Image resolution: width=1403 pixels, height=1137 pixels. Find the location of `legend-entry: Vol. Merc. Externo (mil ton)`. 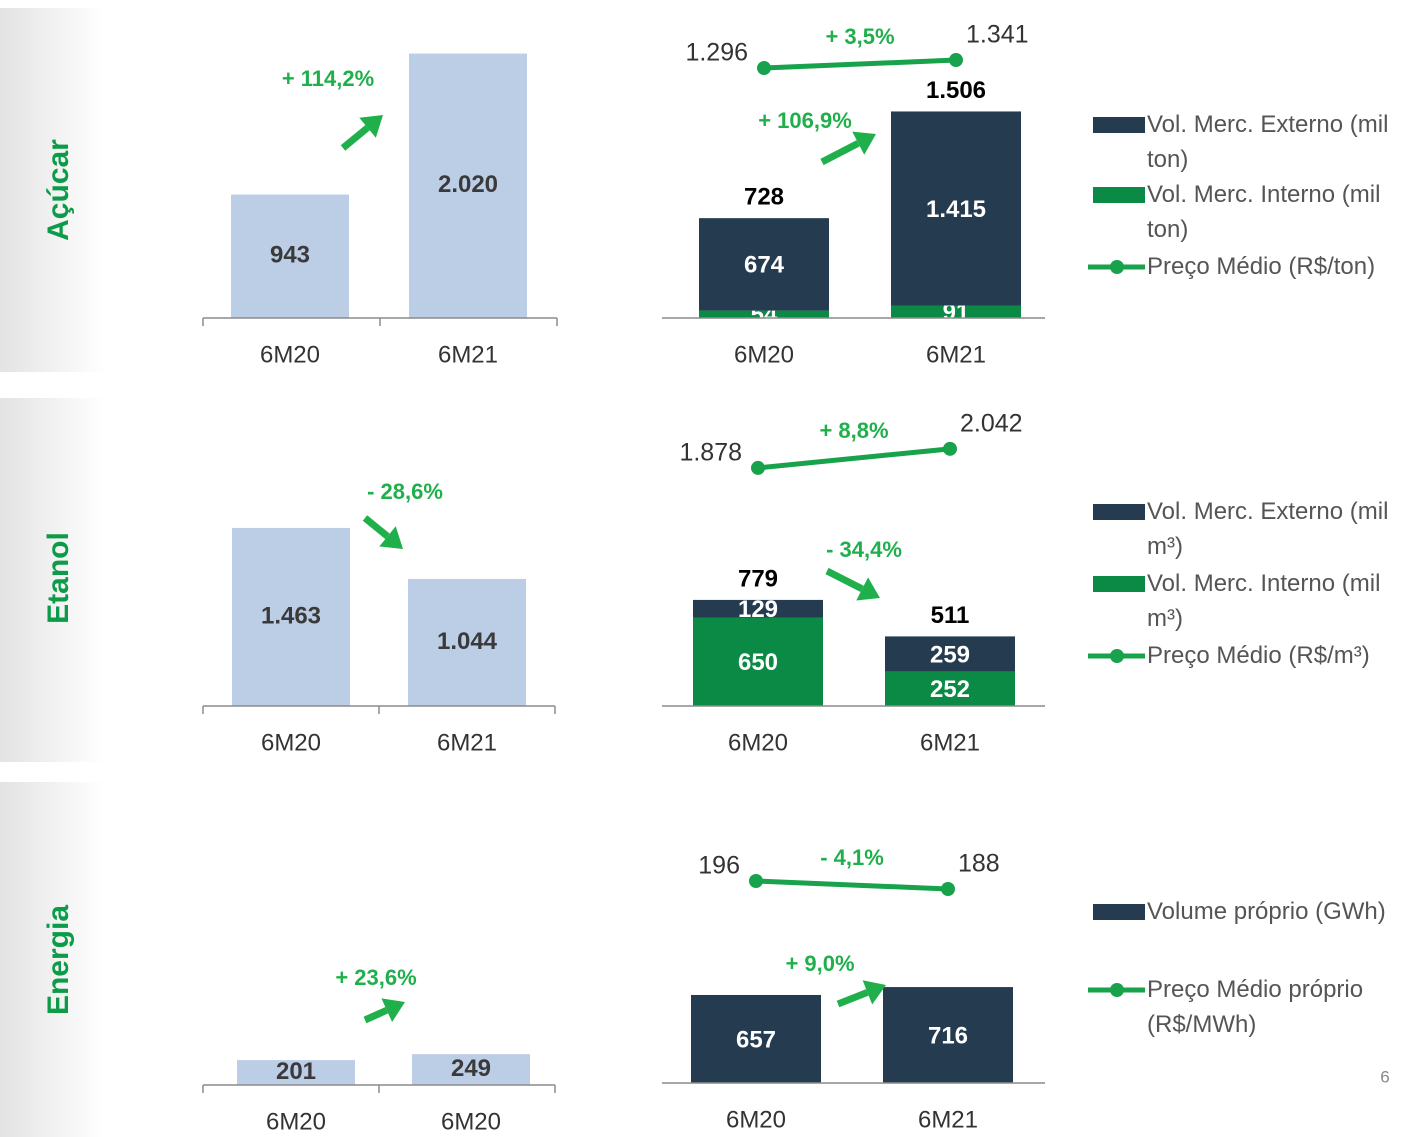

legend-entry: Vol. Merc. Externo (mil ton) is located at coordinates (1268, 142).